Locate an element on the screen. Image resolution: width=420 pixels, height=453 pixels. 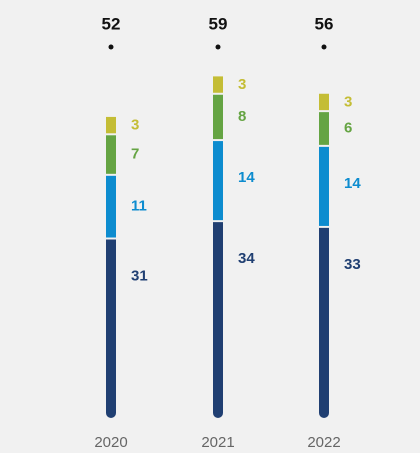
x-tick-label: 2020 is located at coordinates (110, 442).